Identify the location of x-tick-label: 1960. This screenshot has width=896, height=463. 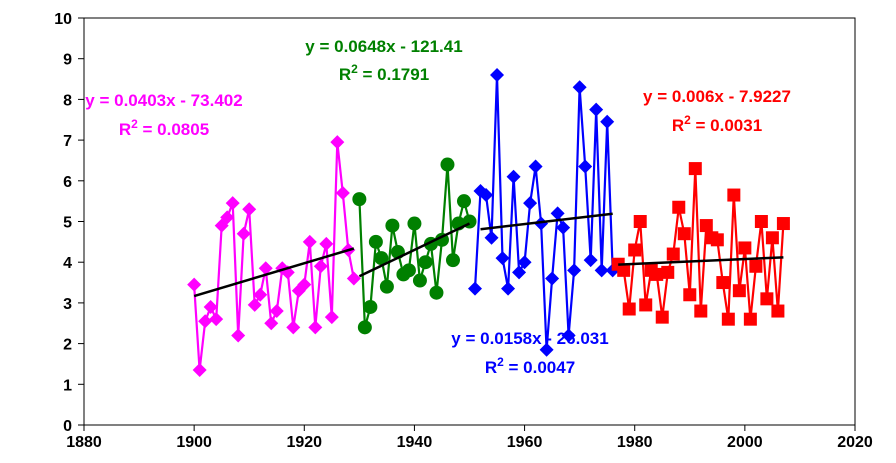
(525, 442).